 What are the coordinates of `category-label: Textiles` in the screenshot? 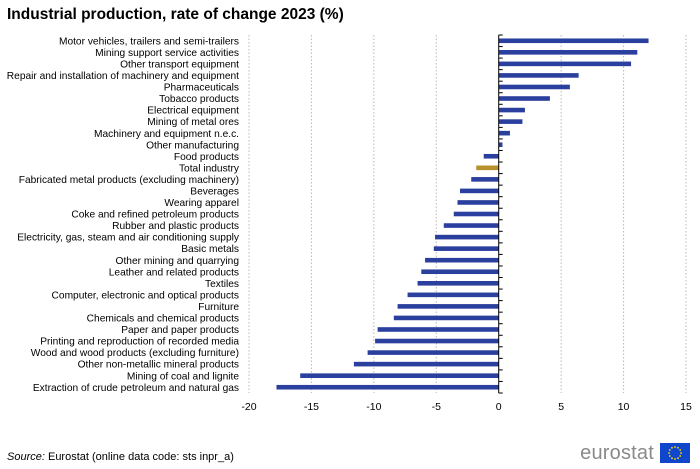 It's located at (222, 284).